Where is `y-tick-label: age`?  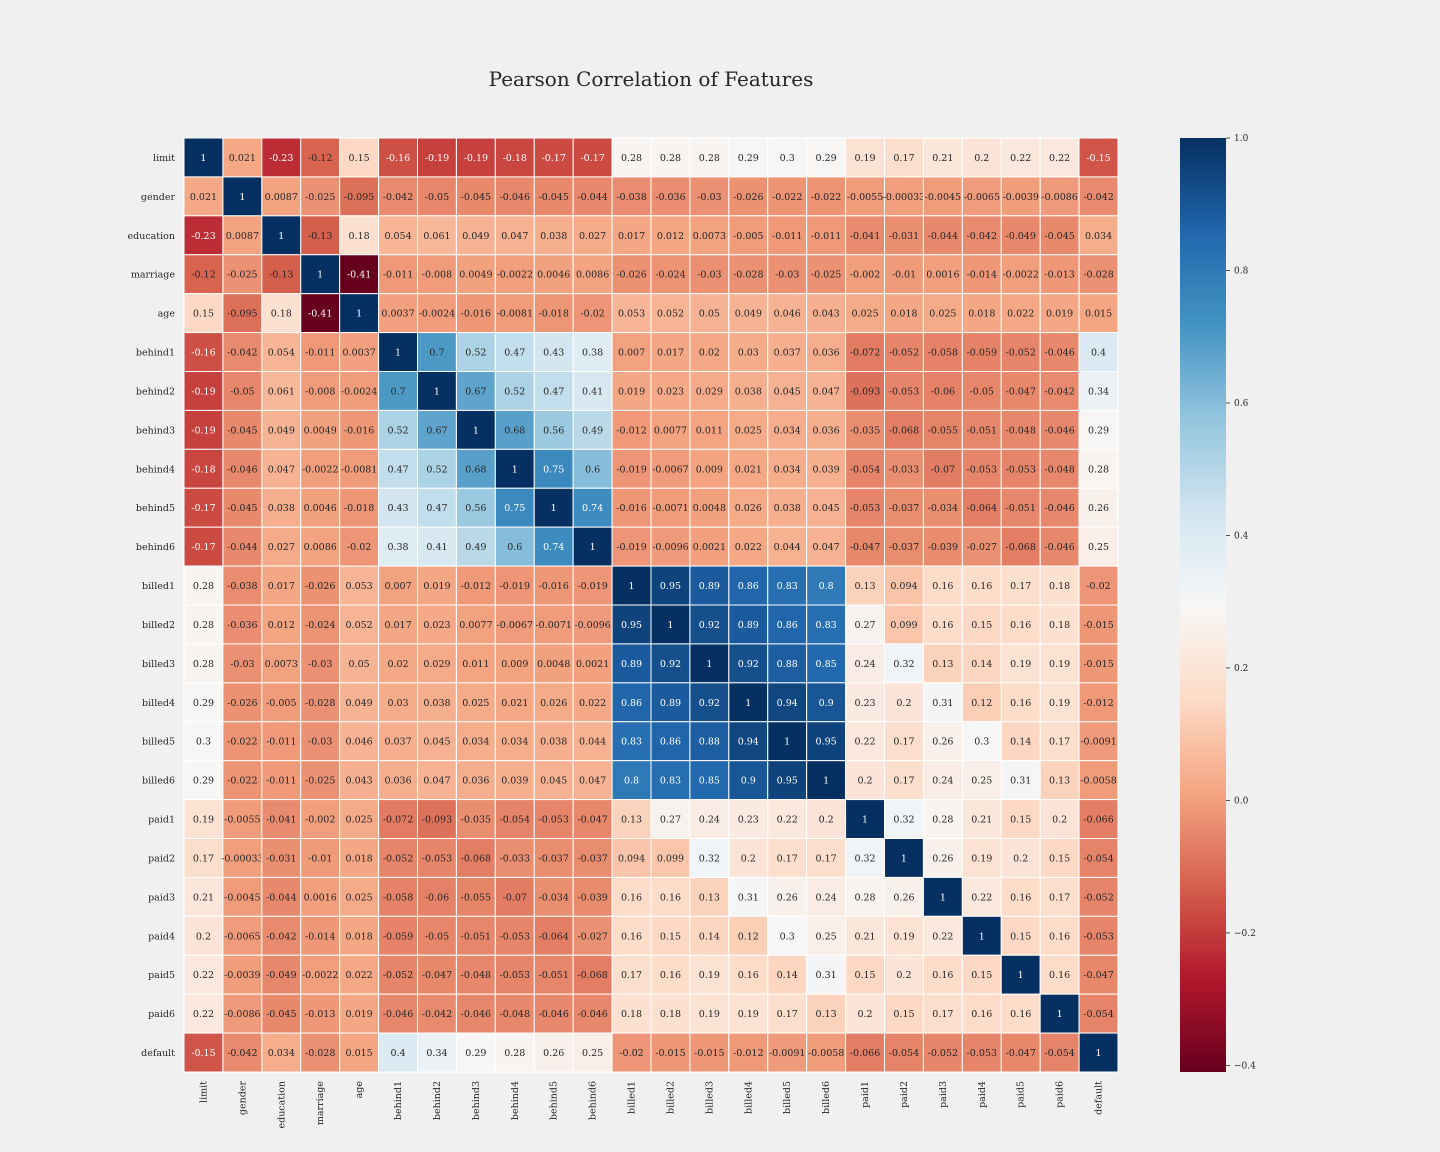
y-tick-label: age is located at coordinates (167, 314).